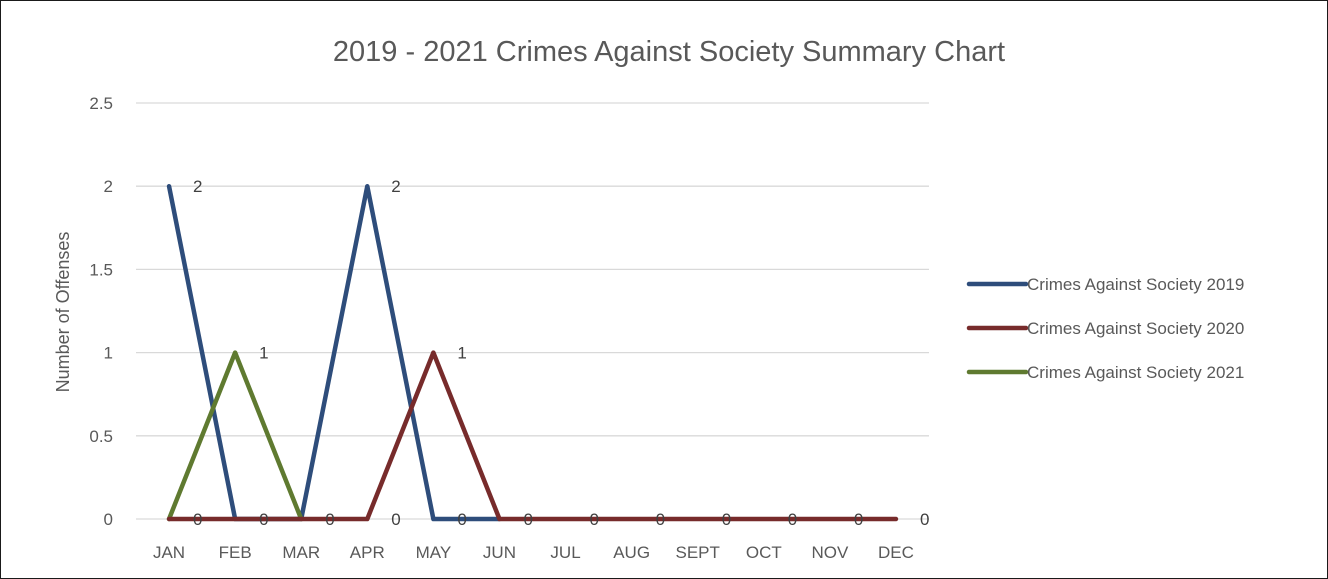  I want to click on x-axis-ticks: JAN FEB MAR APR MAY JUN JUL AUG SEPT OCT NOV DEC, so click(533, 552).